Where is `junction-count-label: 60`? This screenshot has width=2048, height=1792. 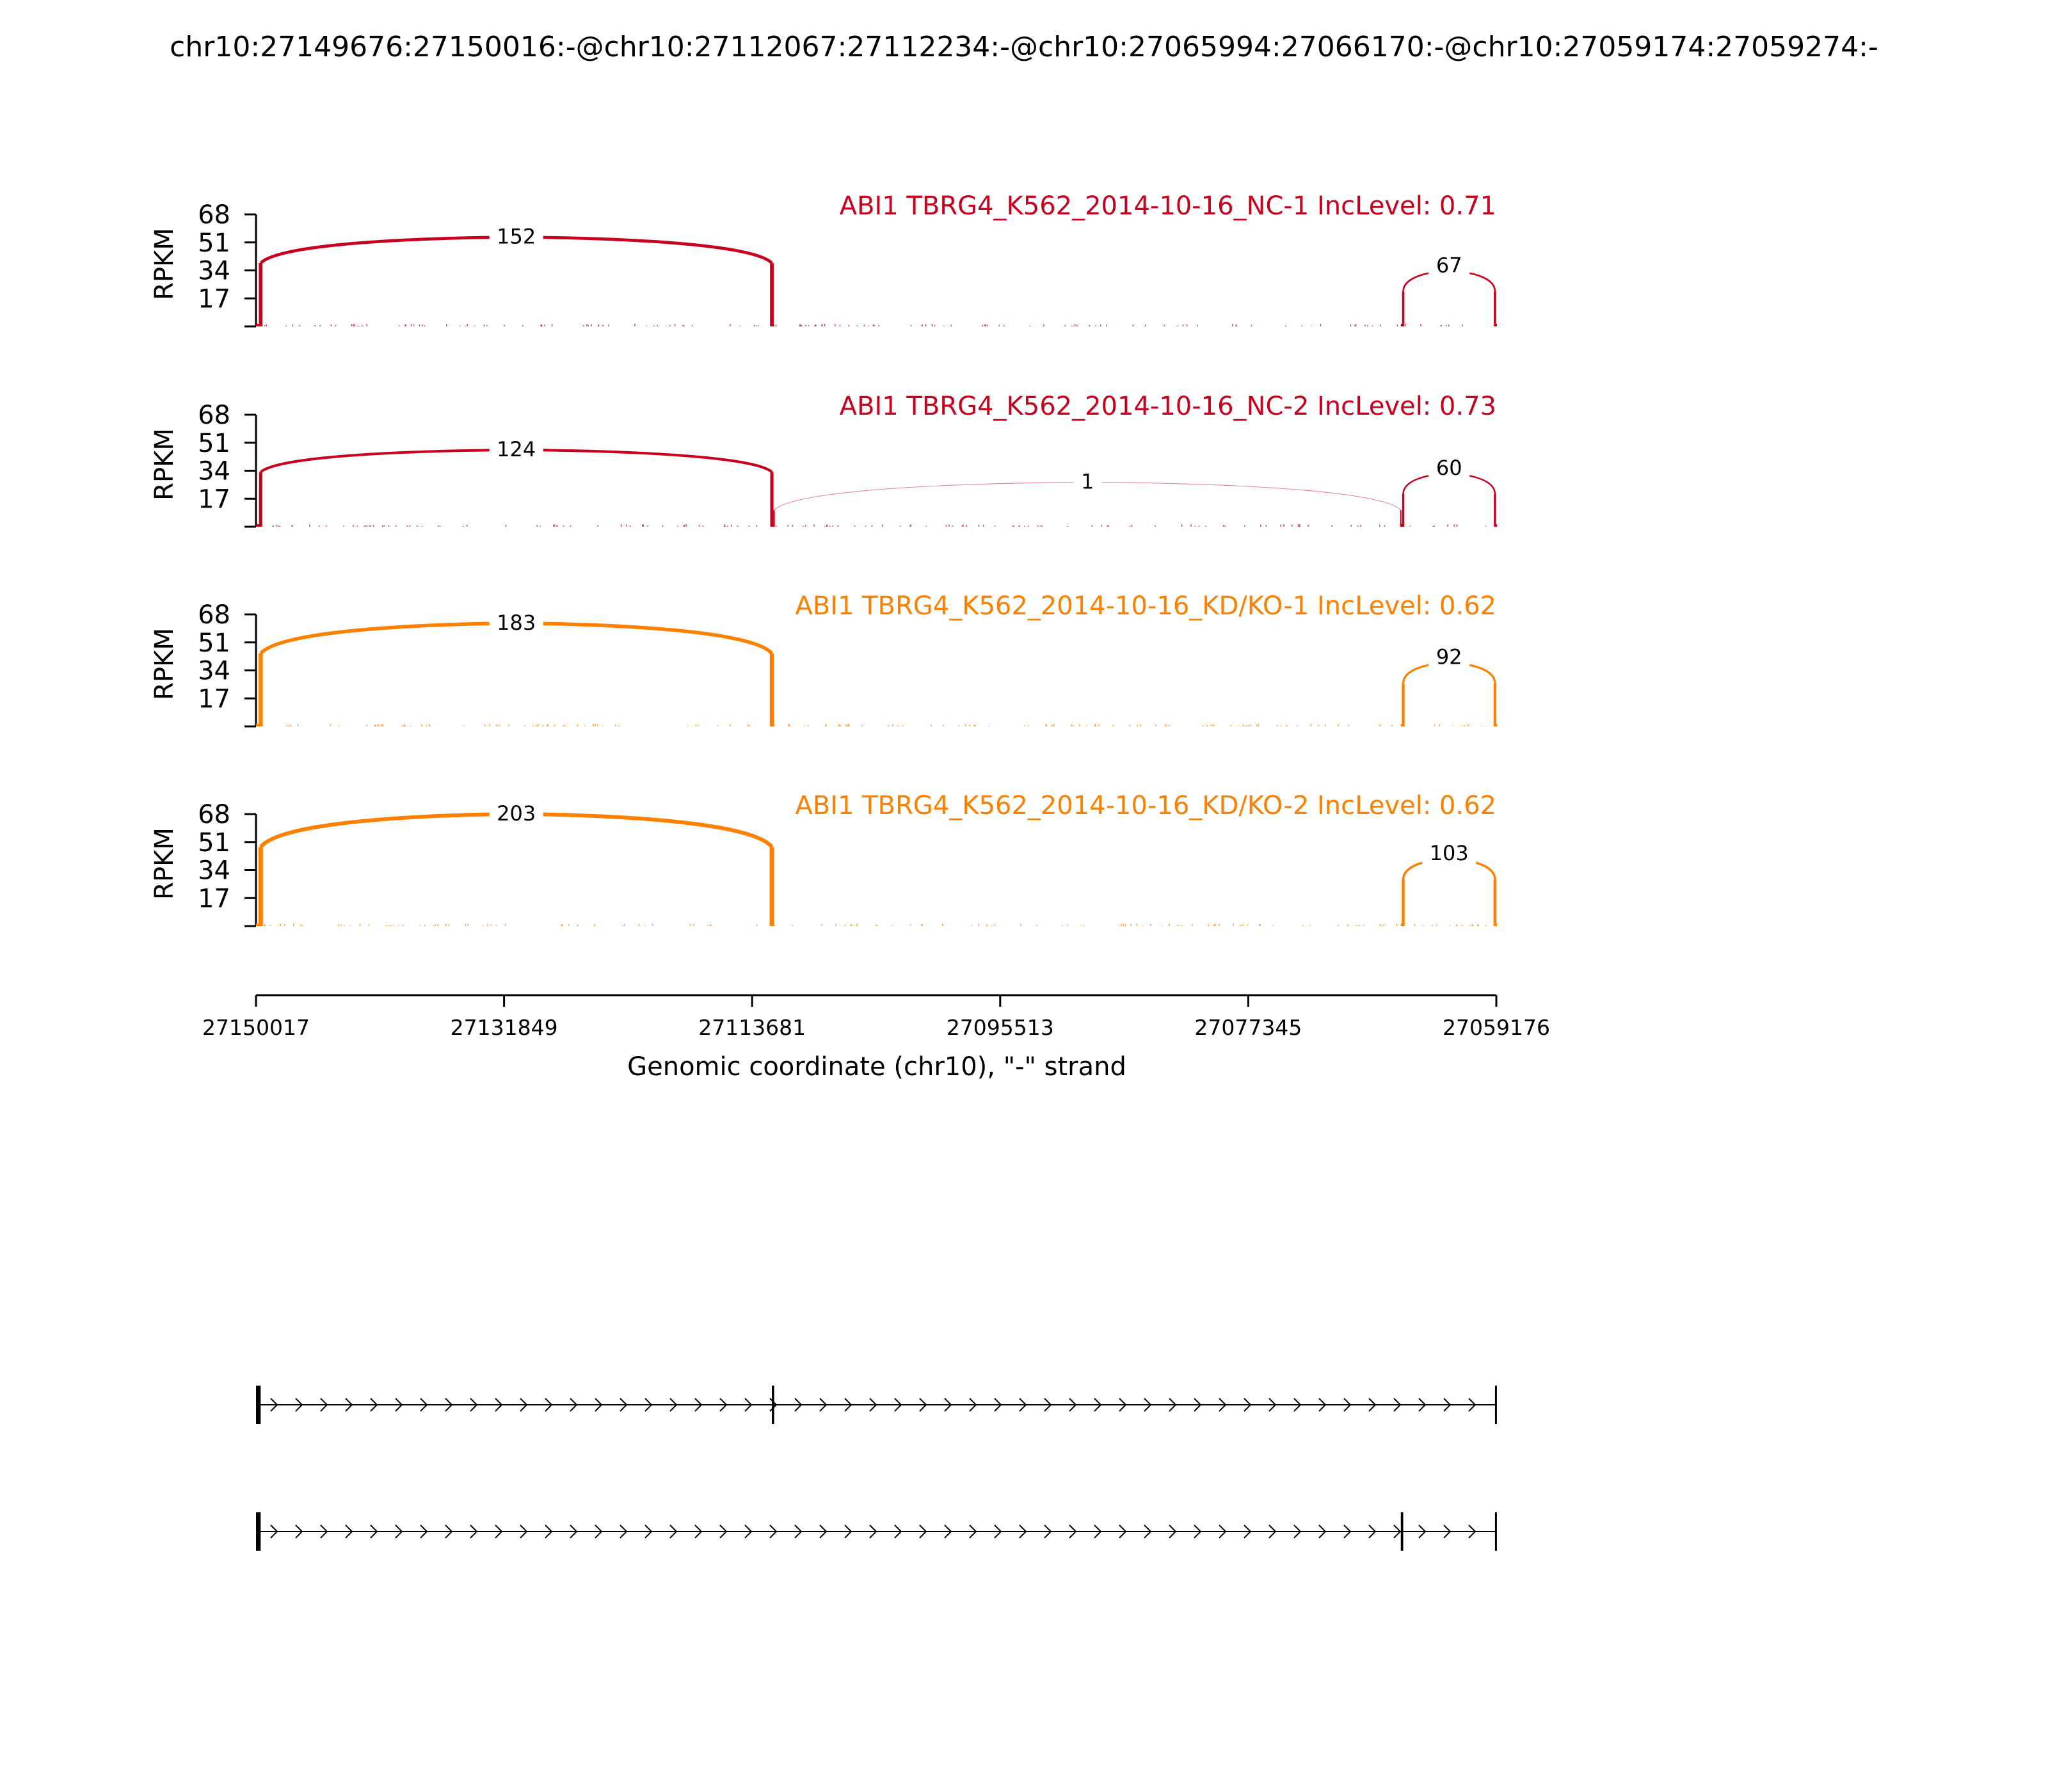 junction-count-label: 60 is located at coordinates (1449, 468).